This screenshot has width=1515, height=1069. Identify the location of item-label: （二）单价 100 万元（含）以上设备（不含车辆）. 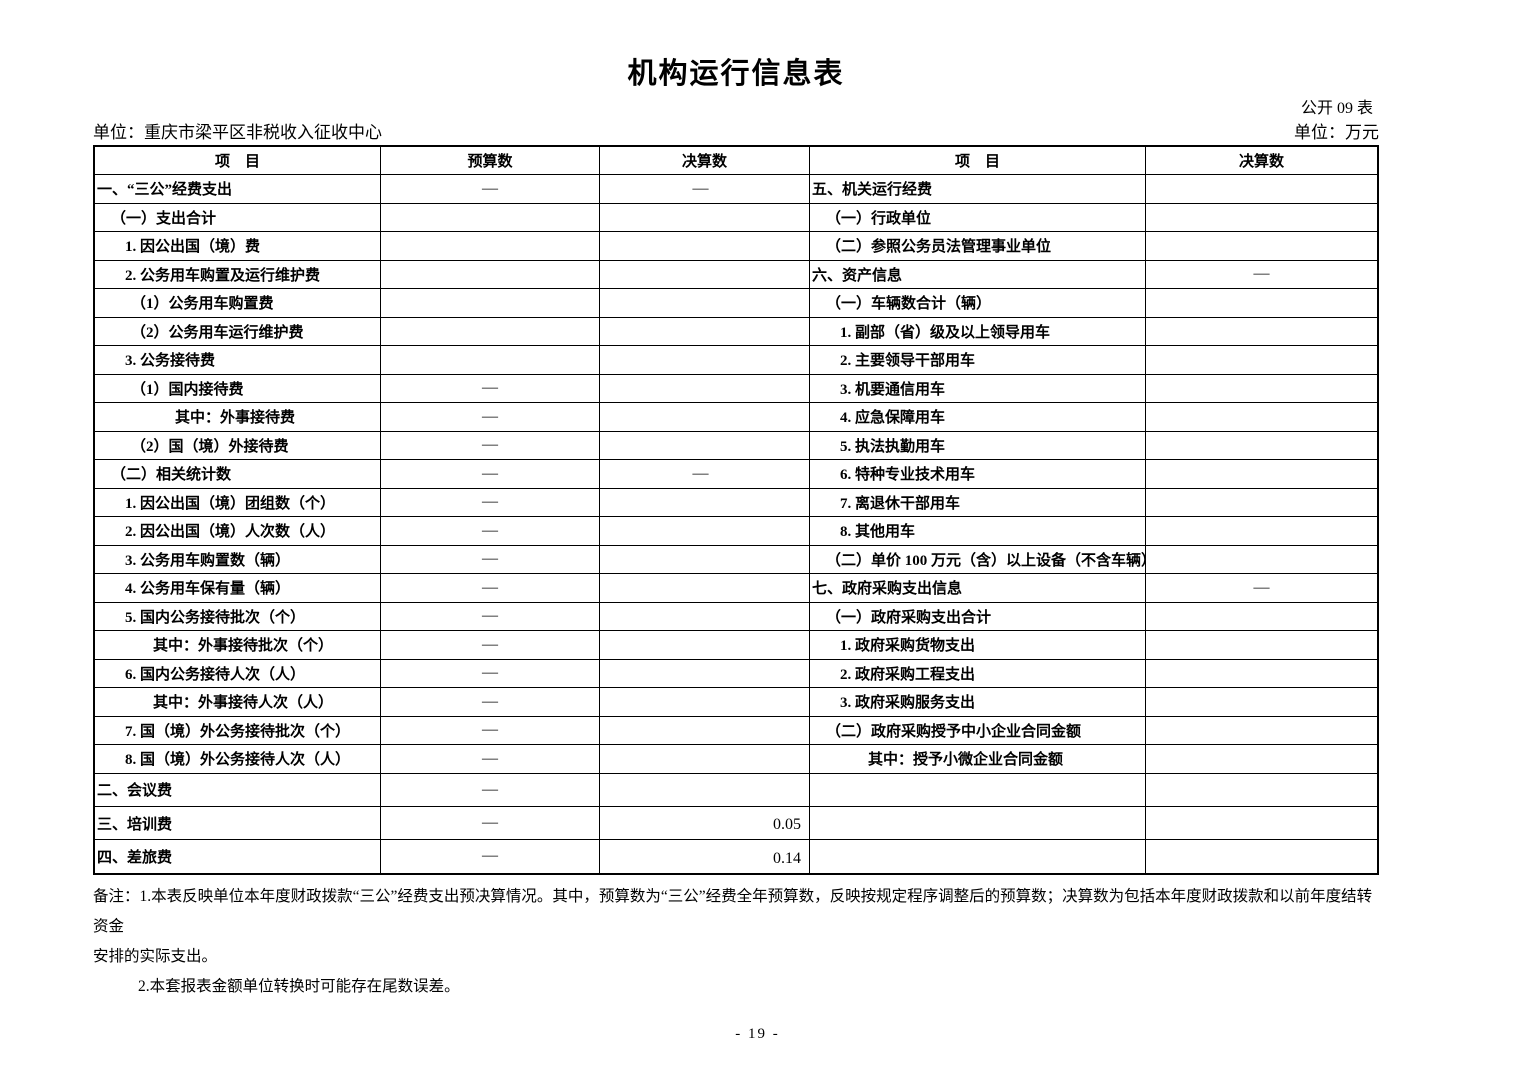
(985, 560).